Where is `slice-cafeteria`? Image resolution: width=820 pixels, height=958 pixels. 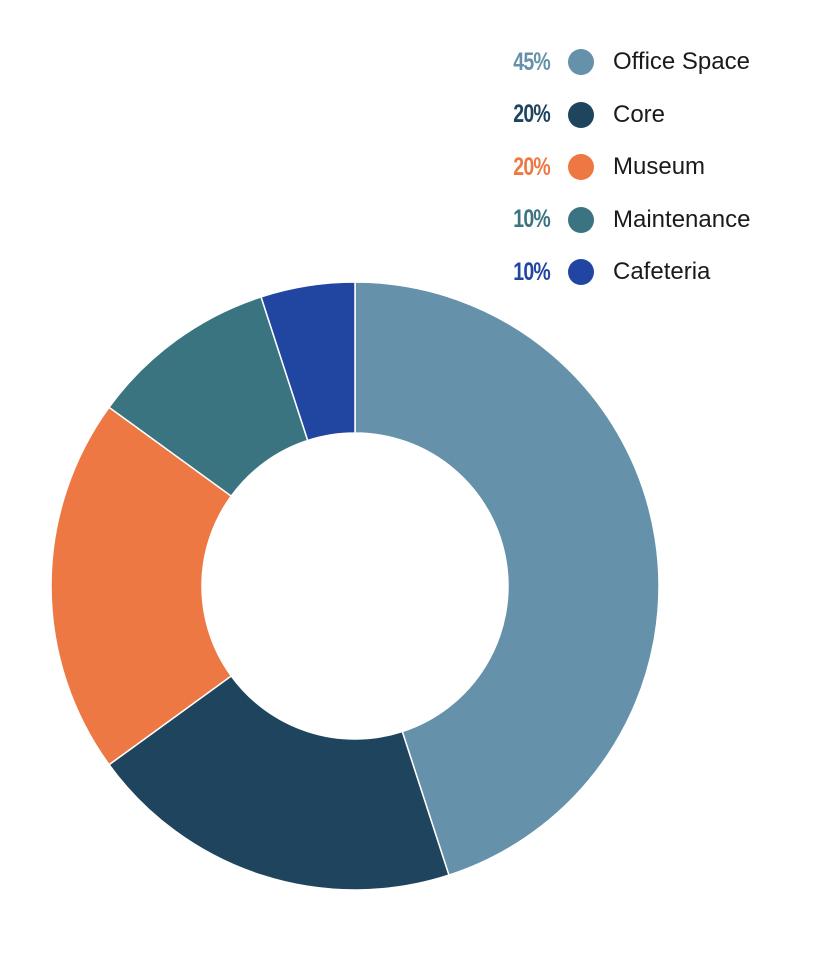
slice-cafeteria is located at coordinates (308, 361).